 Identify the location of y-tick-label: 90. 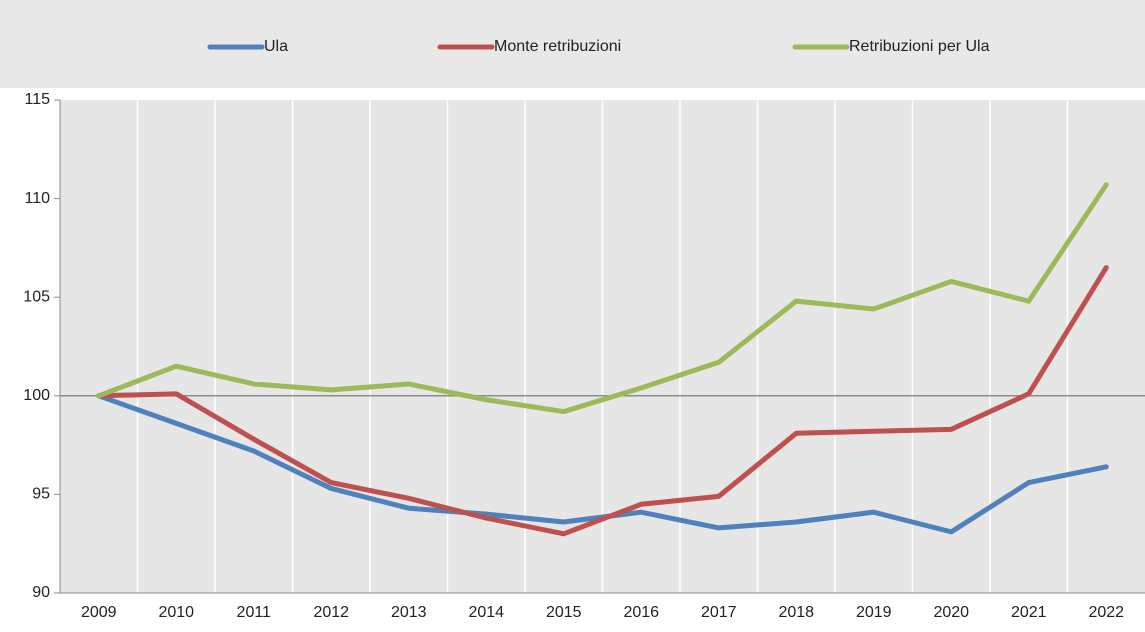
(41, 592).